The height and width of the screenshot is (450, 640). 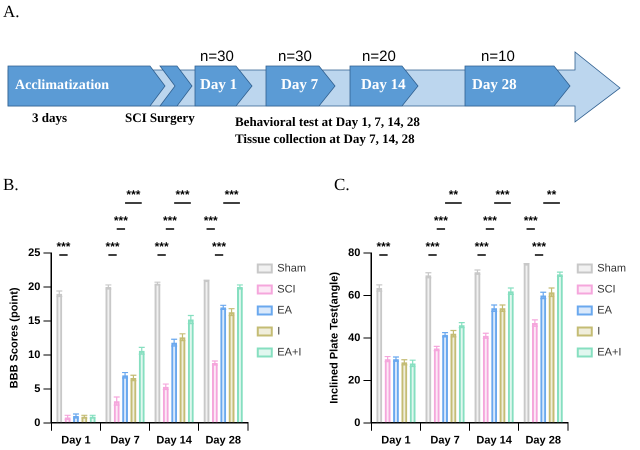 What do you see at coordinates (62, 86) in the screenshot?
I see `text: Acclimatization` at bounding box center [62, 86].